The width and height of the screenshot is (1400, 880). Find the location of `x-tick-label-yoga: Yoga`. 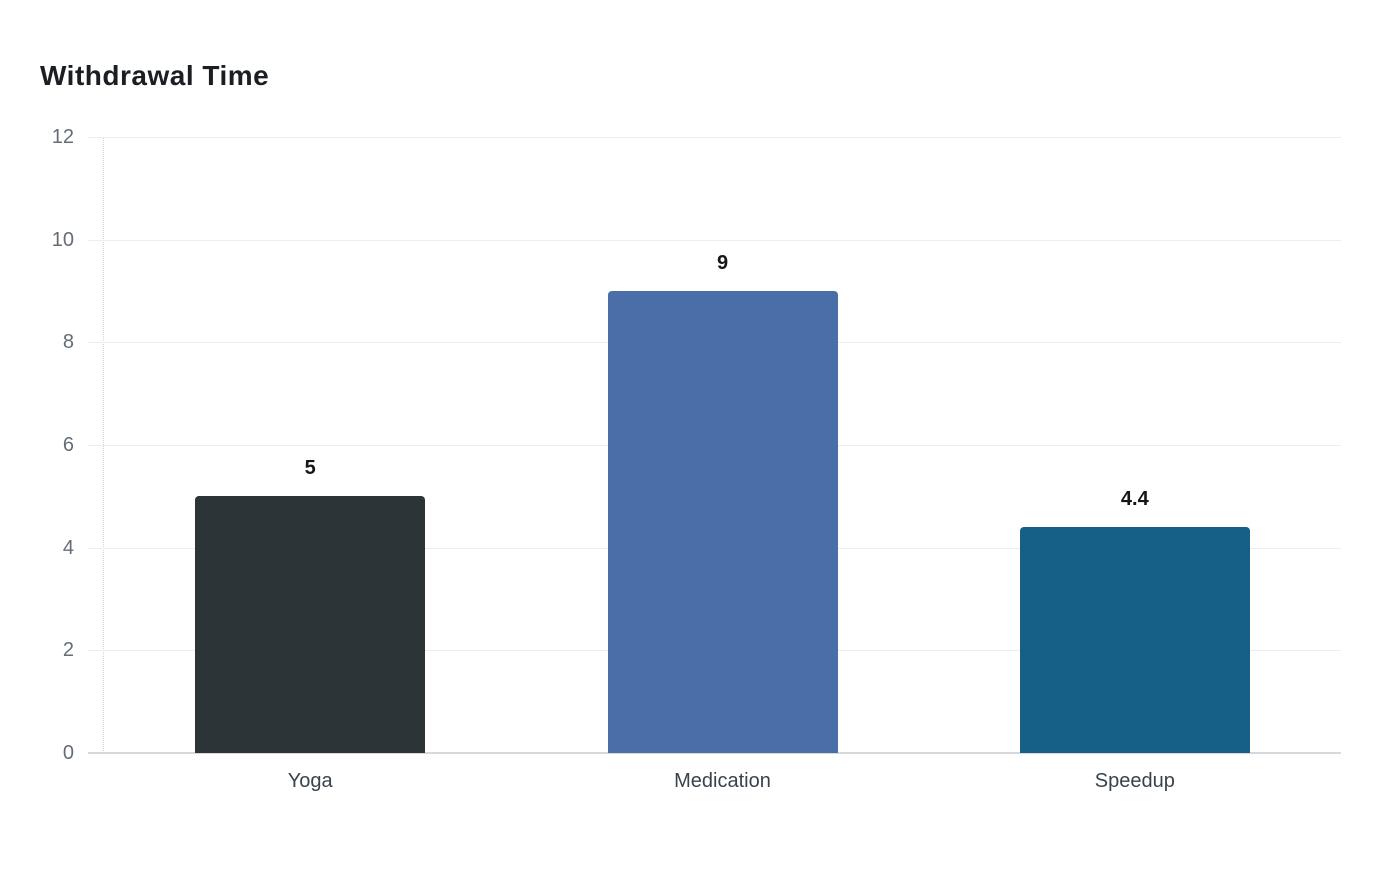

x-tick-label-yoga: Yoga is located at coordinates (310, 781).